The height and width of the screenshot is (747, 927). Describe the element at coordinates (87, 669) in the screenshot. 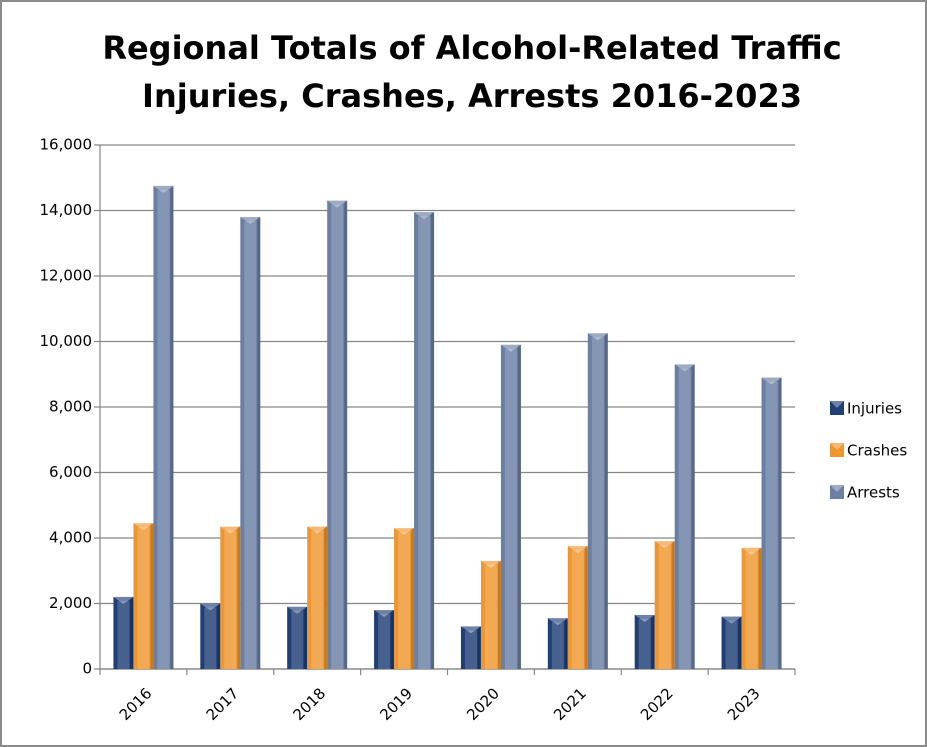

I see `y-tick-label: 0` at that location.